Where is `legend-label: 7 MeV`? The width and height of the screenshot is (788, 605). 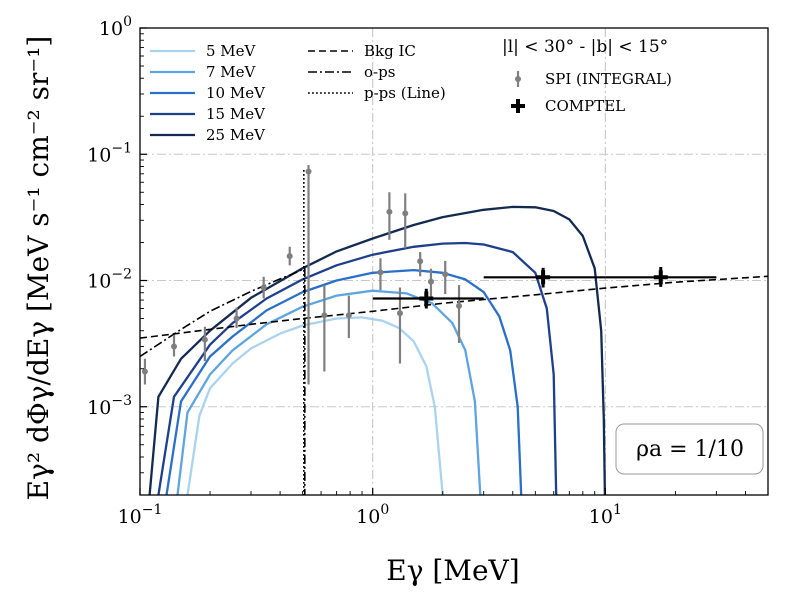
legend-label: 7 MeV is located at coordinates (231, 72).